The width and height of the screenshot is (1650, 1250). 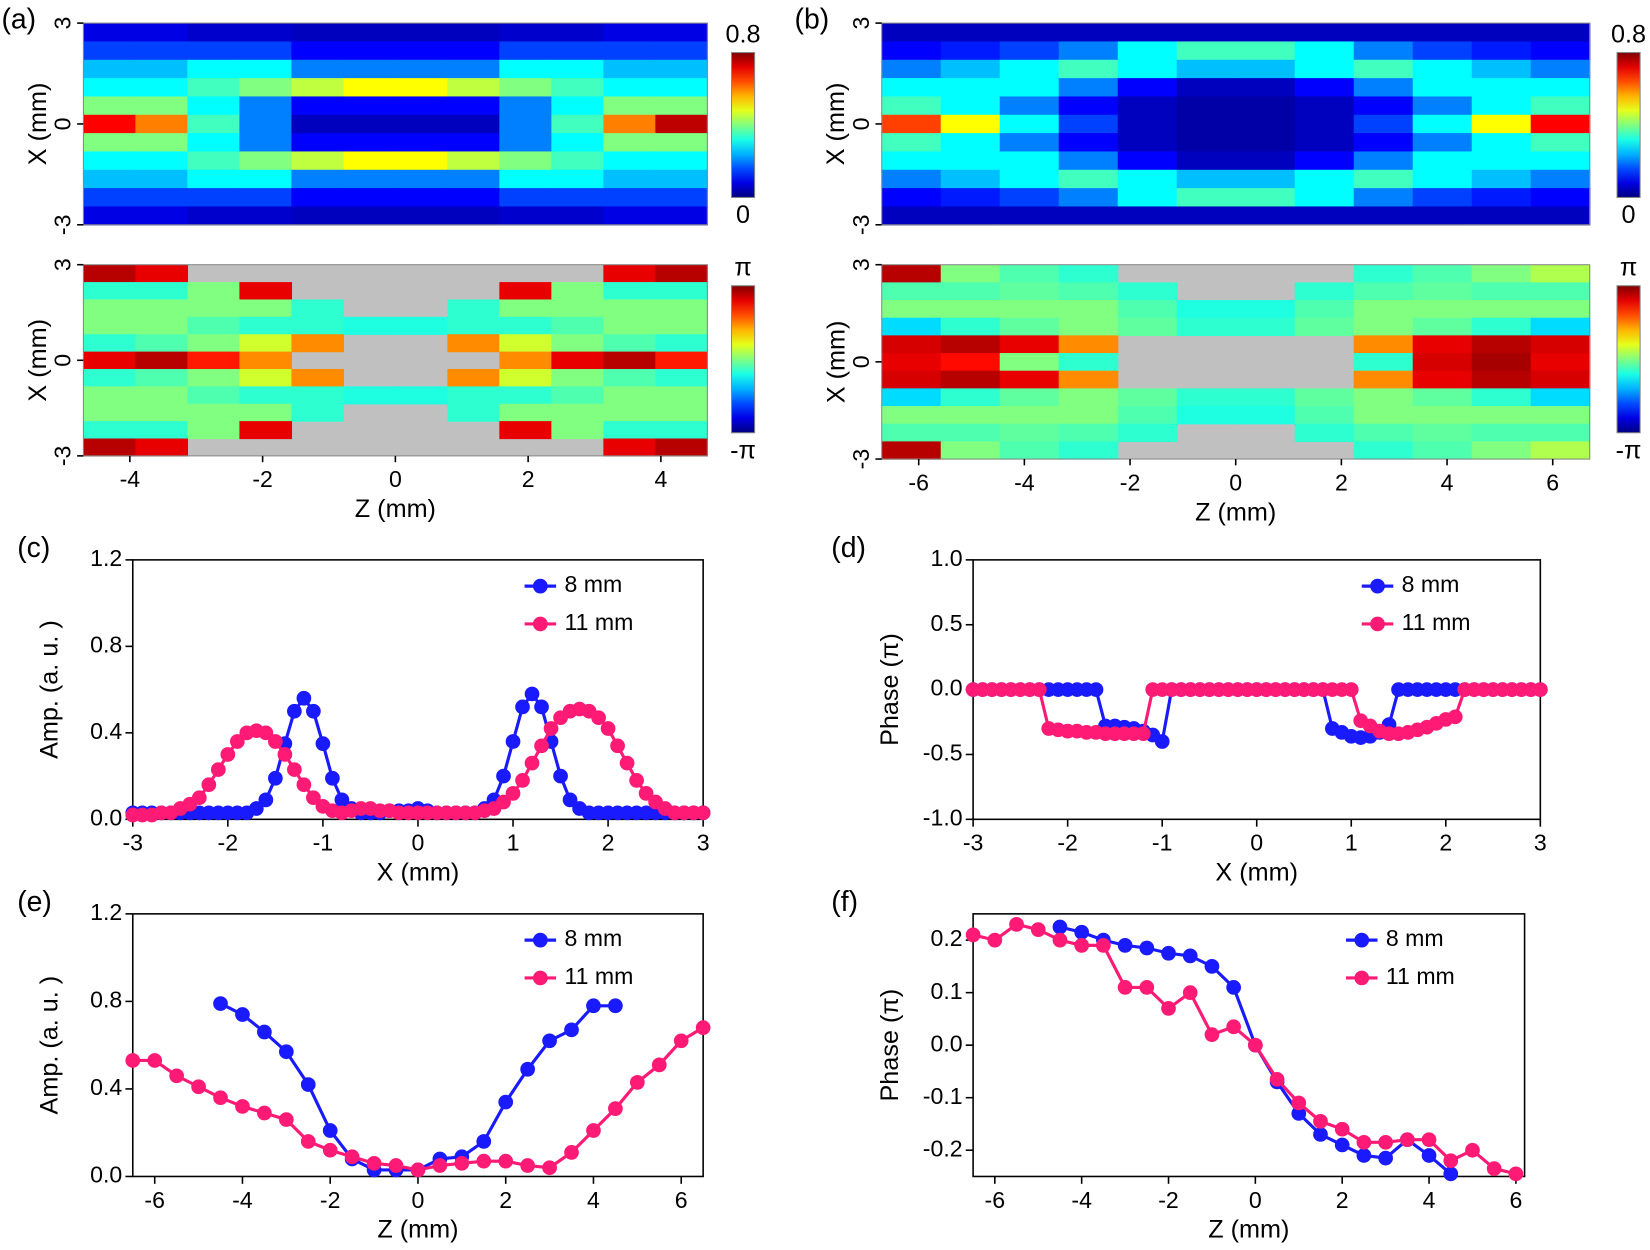 What do you see at coordinates (63, 225) in the screenshot?
I see `y-tick-label: -3` at bounding box center [63, 225].